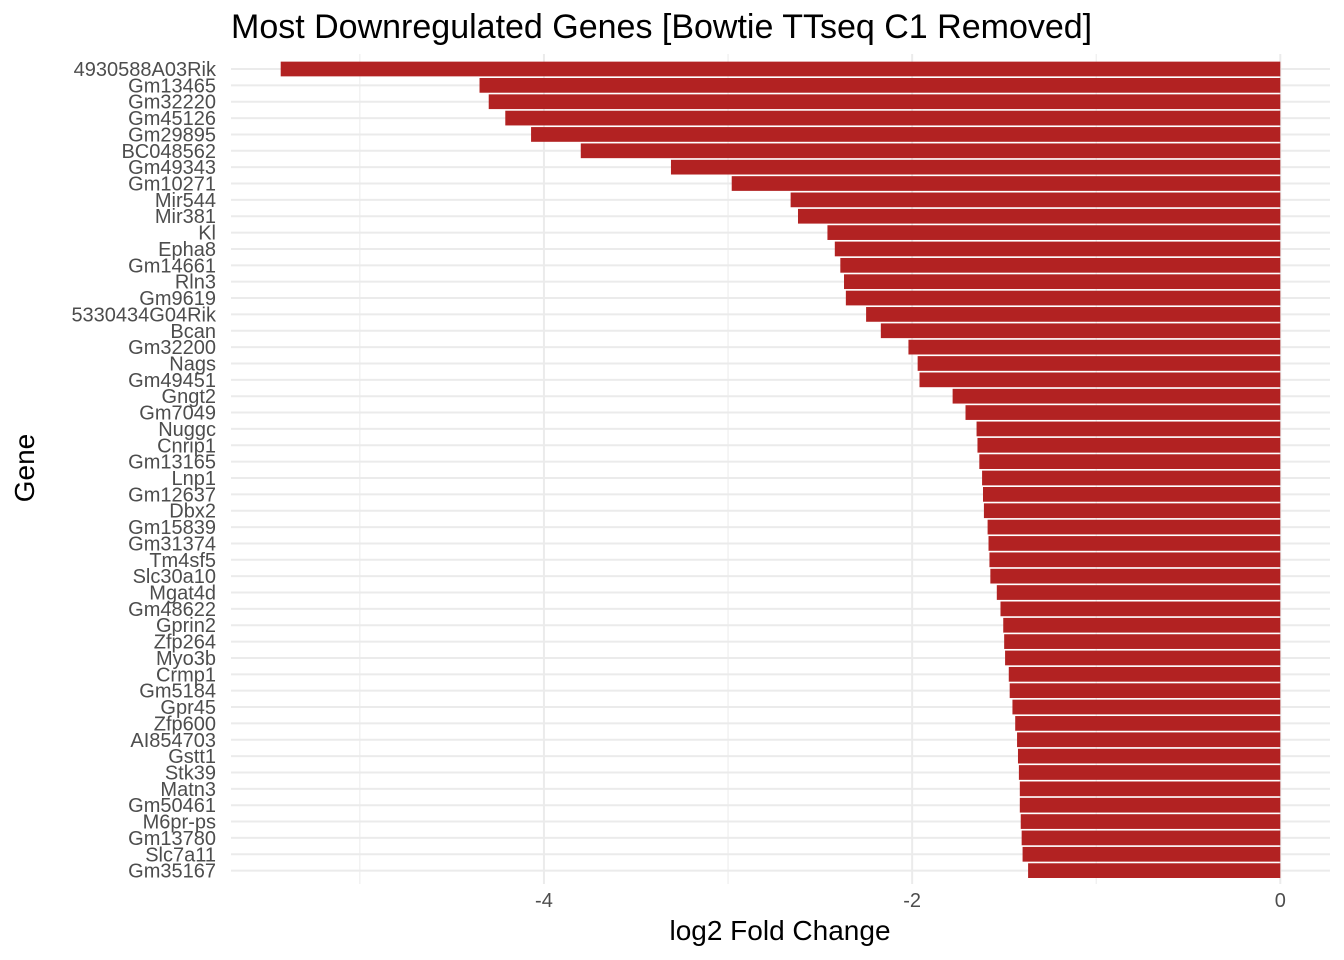  I want to click on y-tick-label: Rln3, so click(195, 283).